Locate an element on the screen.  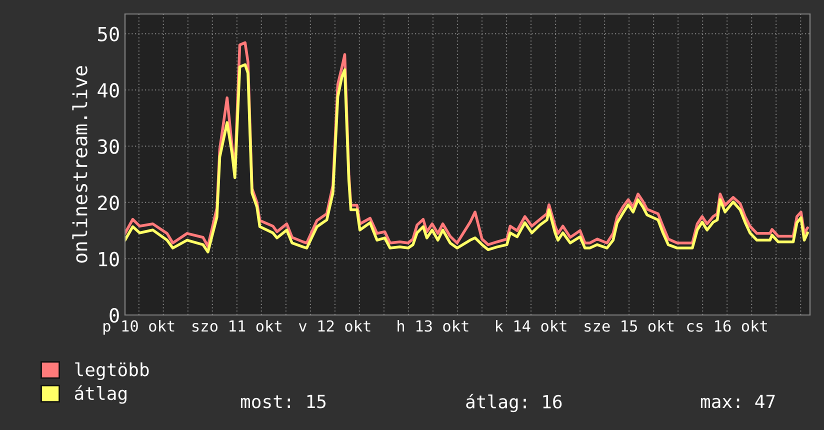
text: most: 15 is located at coordinates (283, 401).